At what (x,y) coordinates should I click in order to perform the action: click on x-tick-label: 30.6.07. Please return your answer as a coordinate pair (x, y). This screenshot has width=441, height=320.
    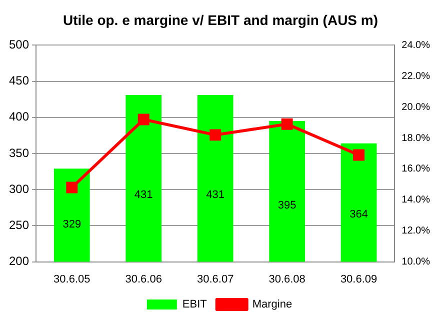
    Looking at the image, I should click on (215, 279).